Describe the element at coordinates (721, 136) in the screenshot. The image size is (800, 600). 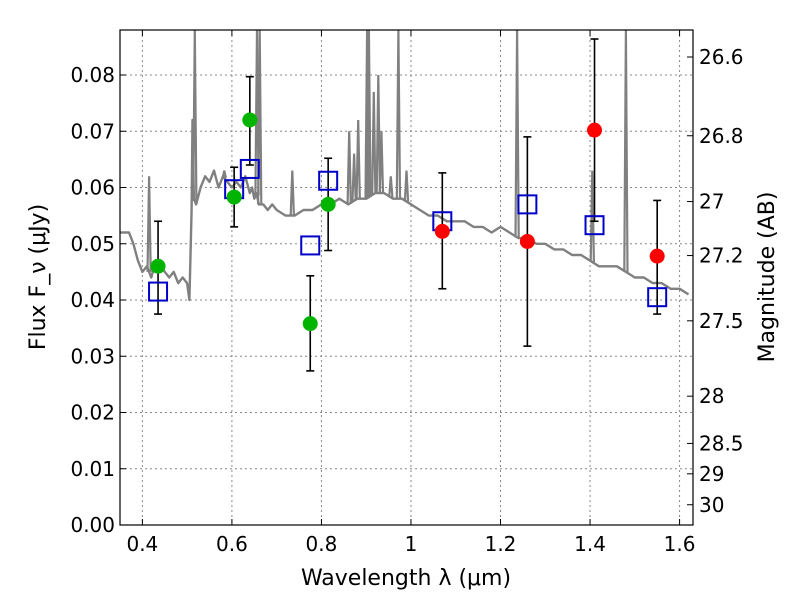
I see `y2-tick-label: 26.8` at that location.